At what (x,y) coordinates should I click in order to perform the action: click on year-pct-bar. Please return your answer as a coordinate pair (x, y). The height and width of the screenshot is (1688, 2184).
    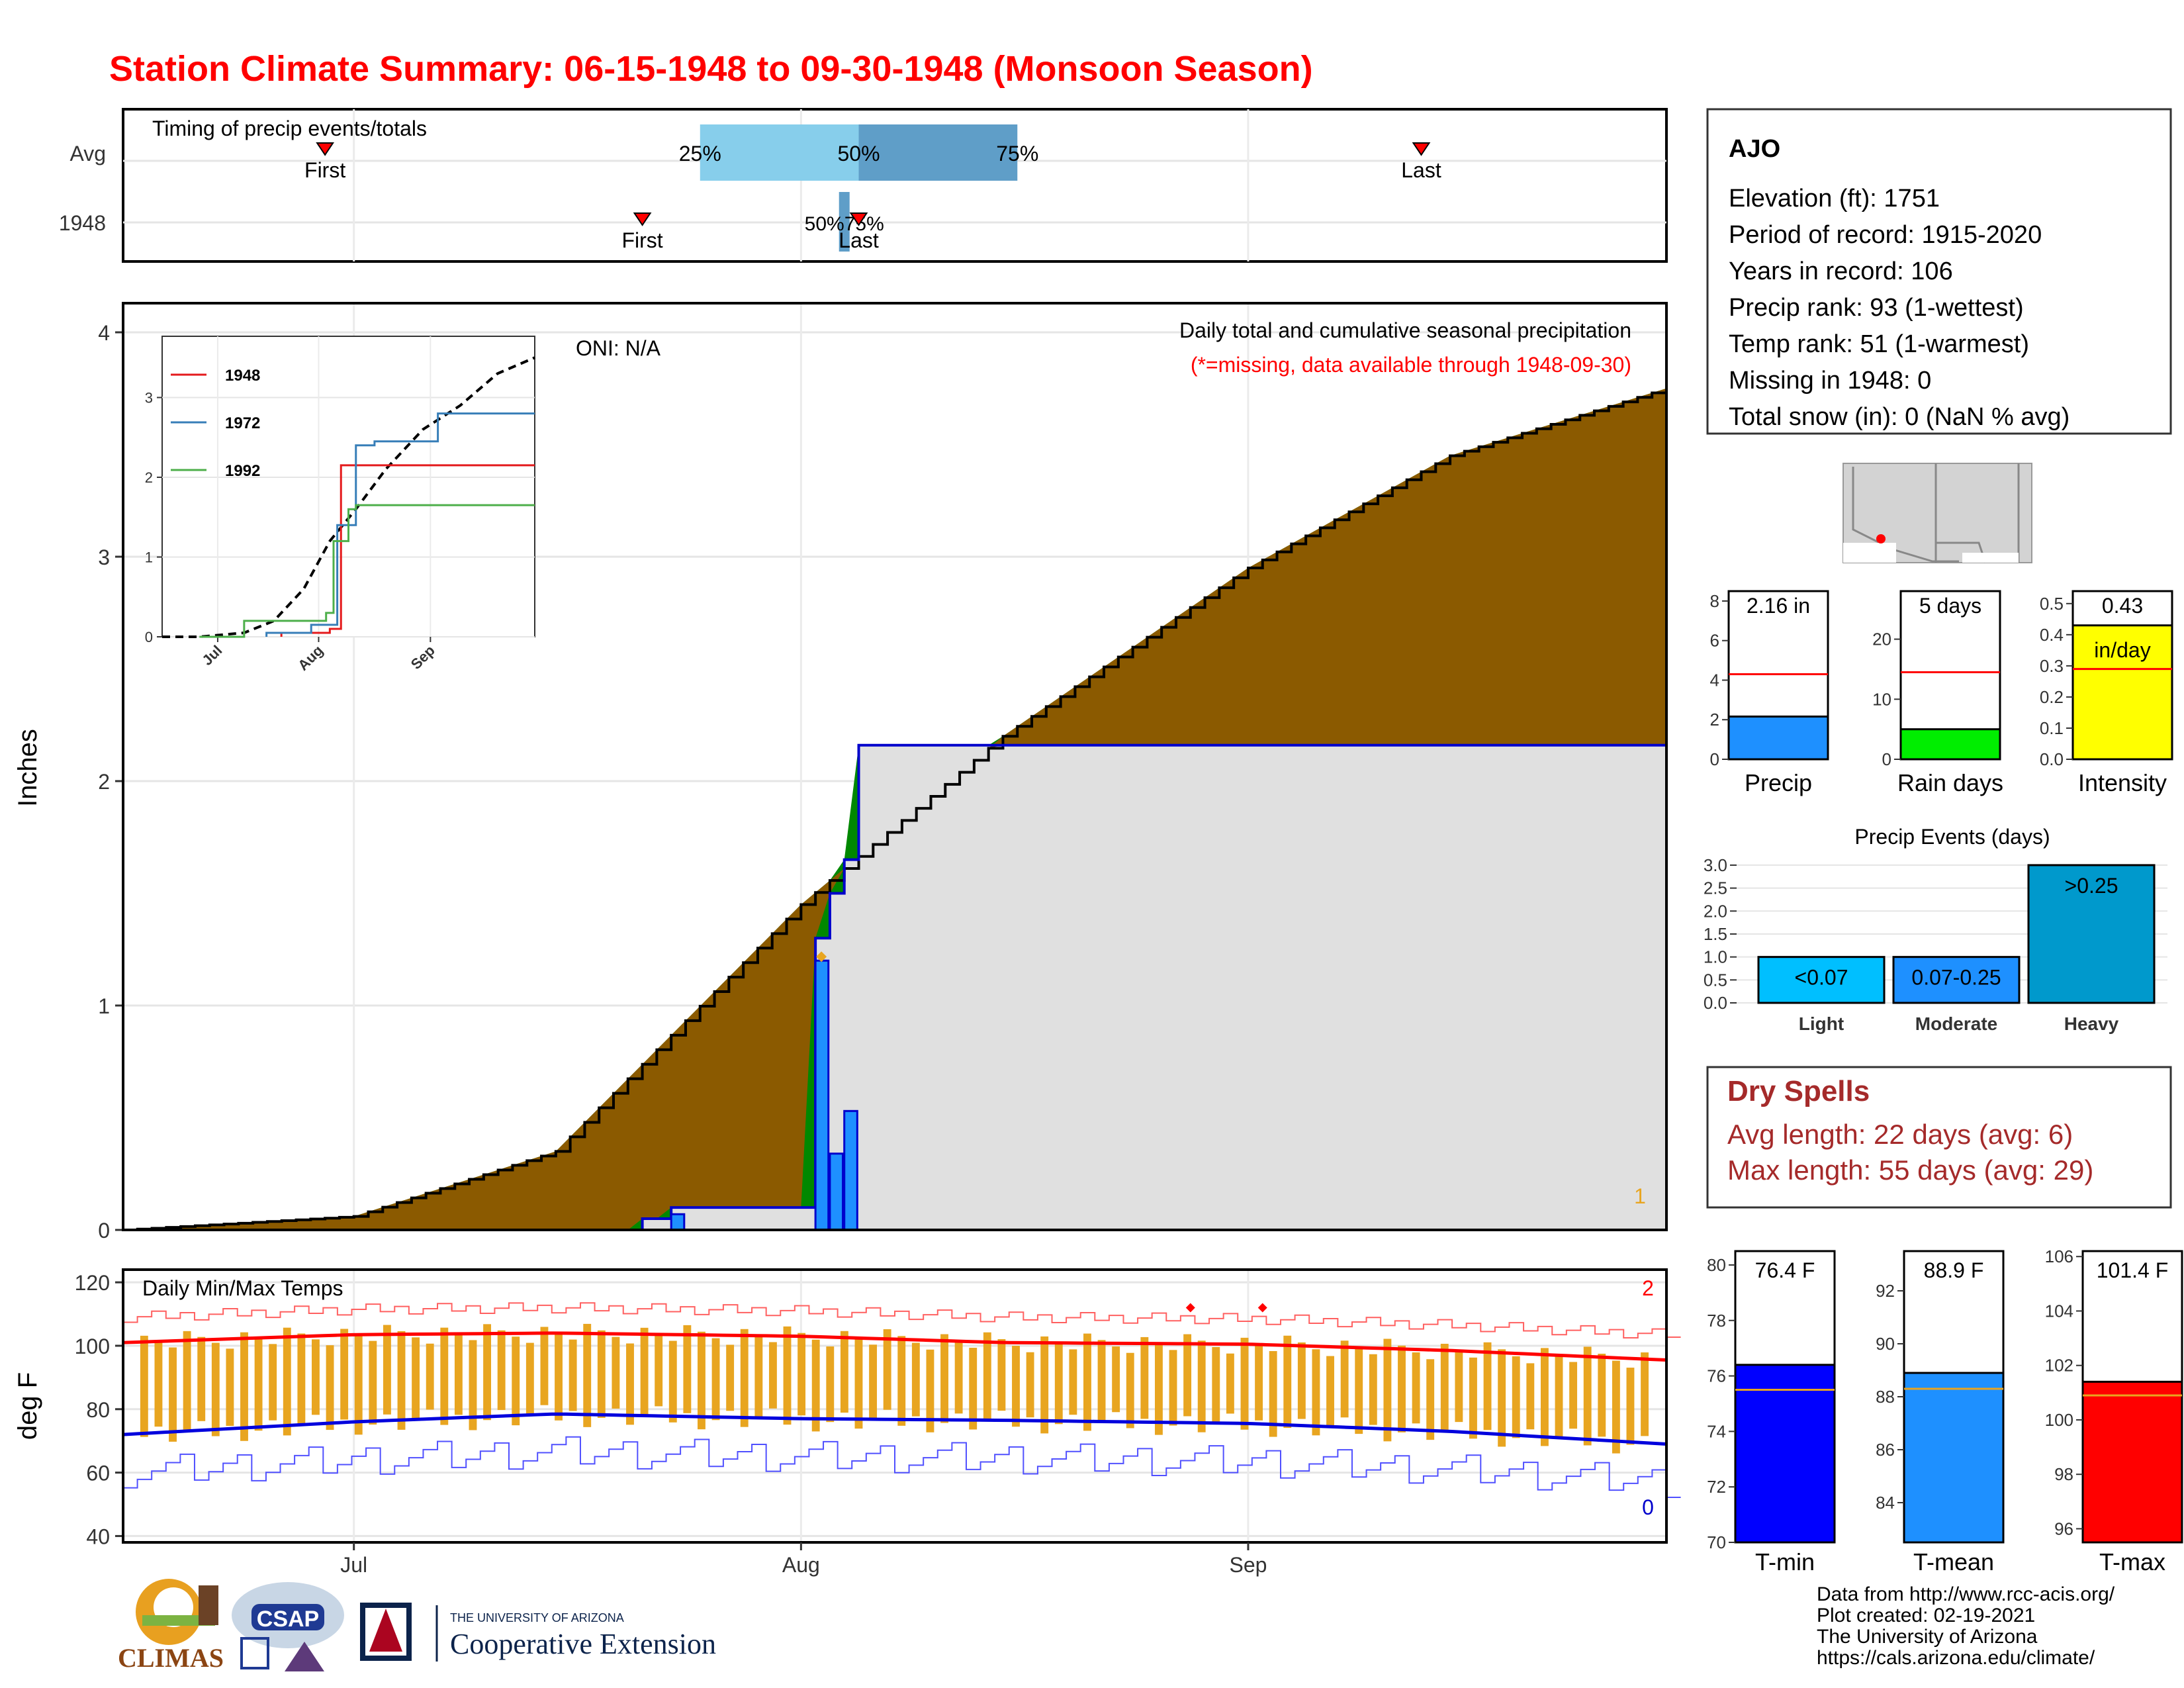
    Looking at the image, I should click on (845, 222).